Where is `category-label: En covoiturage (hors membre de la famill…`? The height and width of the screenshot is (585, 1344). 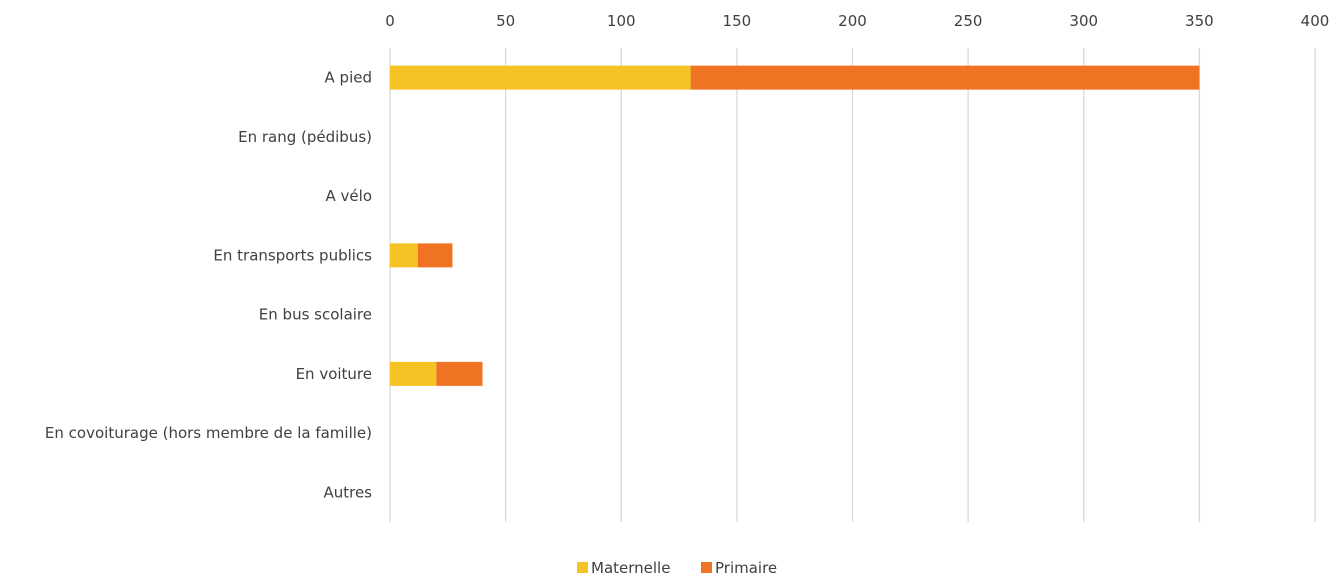 category-label: En covoiturage (hors membre de la famill… is located at coordinates (208, 433).